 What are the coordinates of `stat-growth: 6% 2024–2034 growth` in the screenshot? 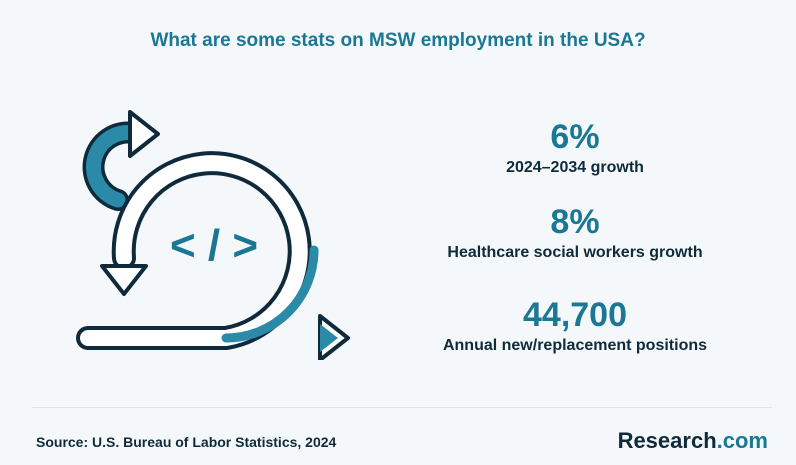 It's located at (575, 148).